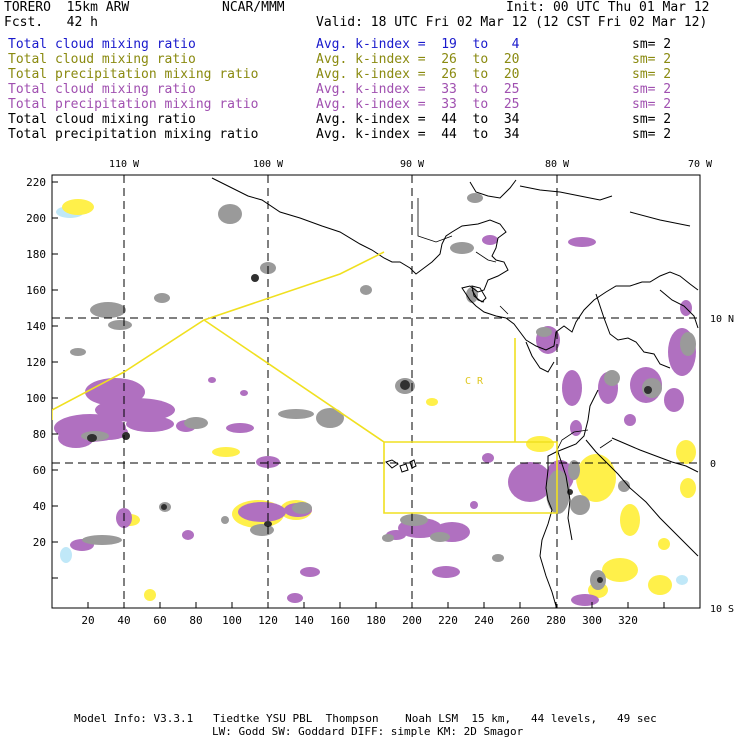  Describe the element at coordinates (448, 620) in the screenshot. I see `x-tick-label: 220` at that location.